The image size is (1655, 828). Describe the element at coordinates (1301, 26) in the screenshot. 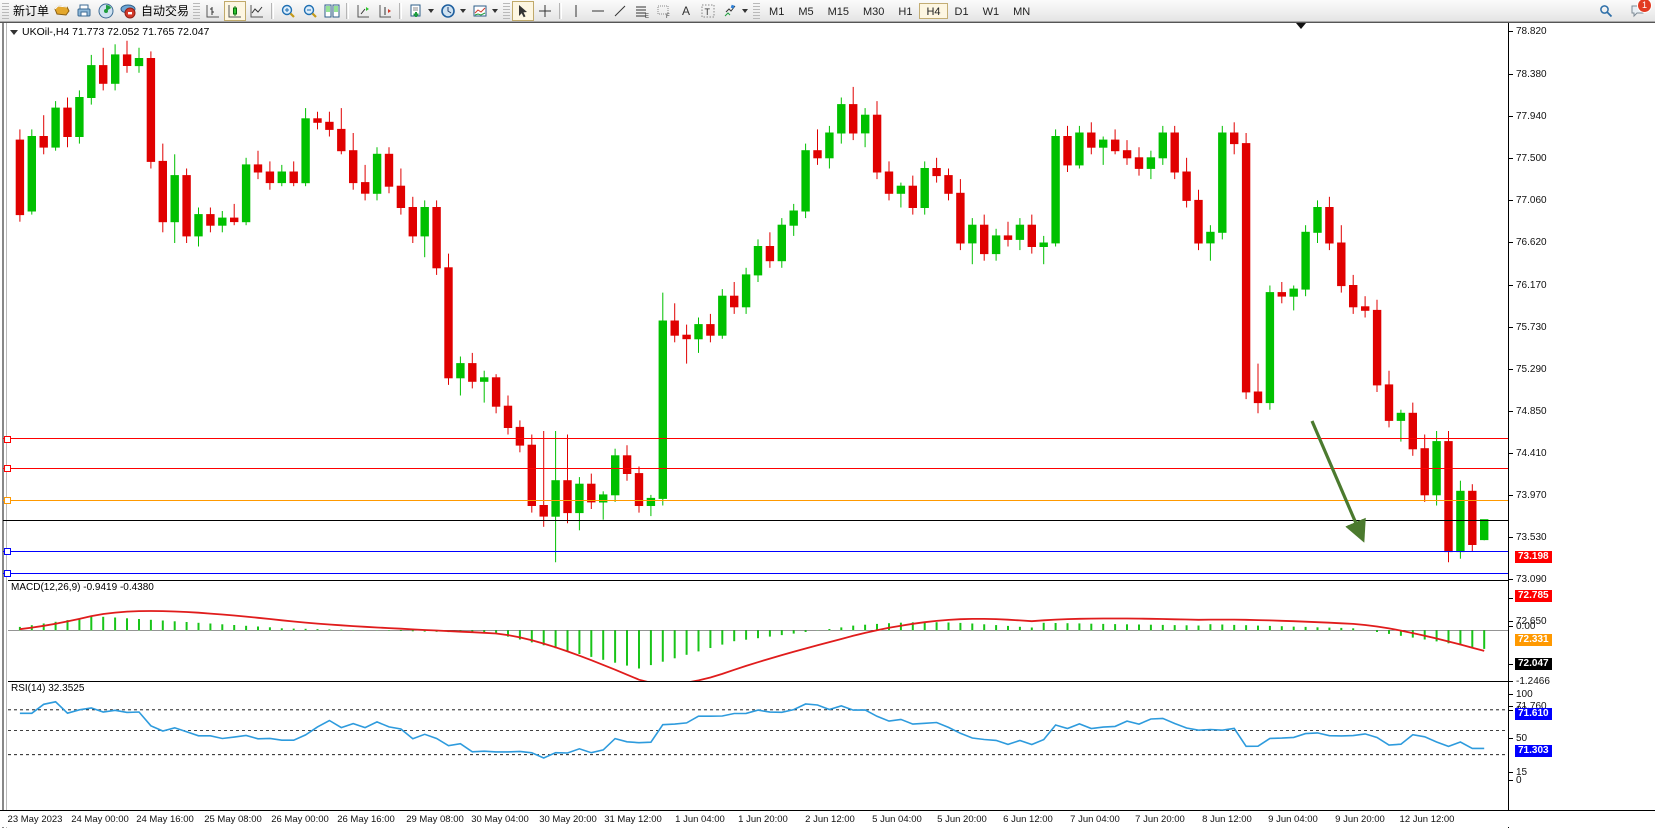

I see `chart-scroll-marker` at that location.